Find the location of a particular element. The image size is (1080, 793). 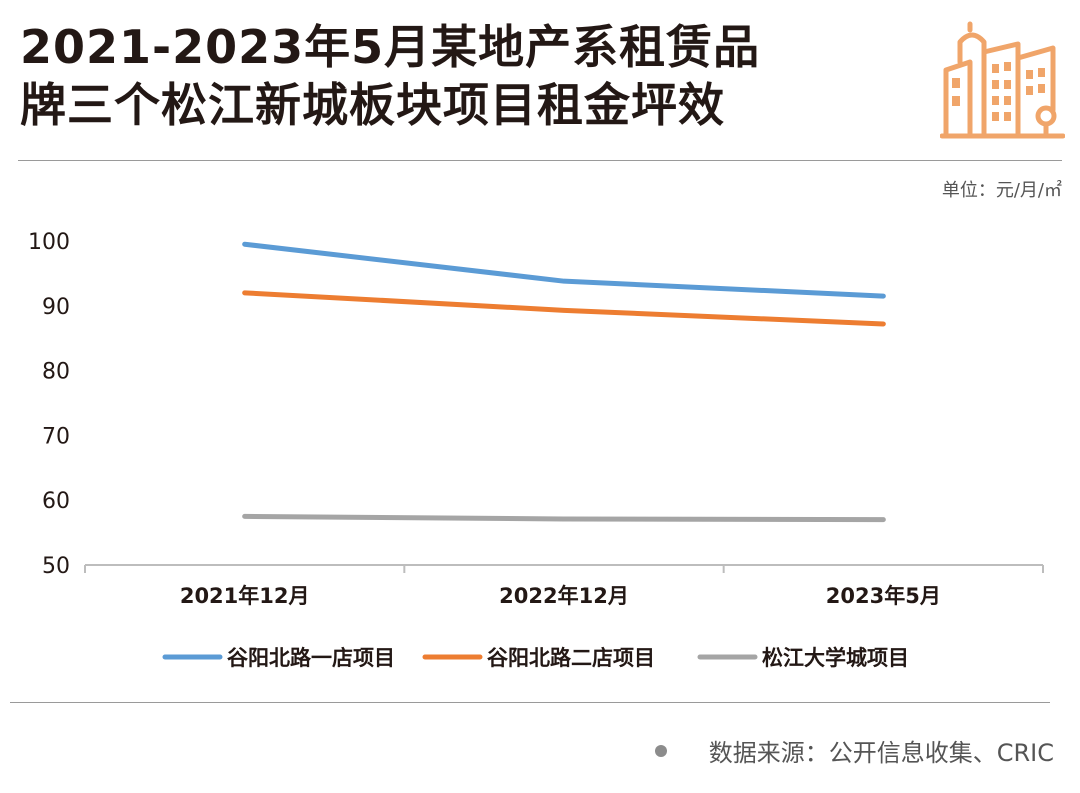

y-tick-label: 80 is located at coordinates (56, 372).